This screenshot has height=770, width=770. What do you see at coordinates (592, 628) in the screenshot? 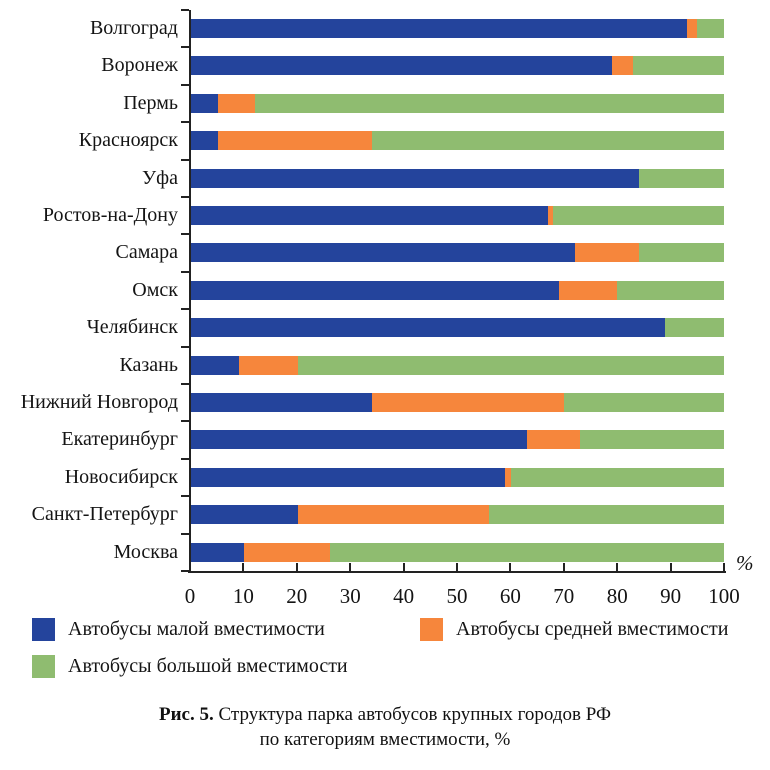
I see `legend-label: Автобусы средней вместимости` at bounding box center [592, 628].